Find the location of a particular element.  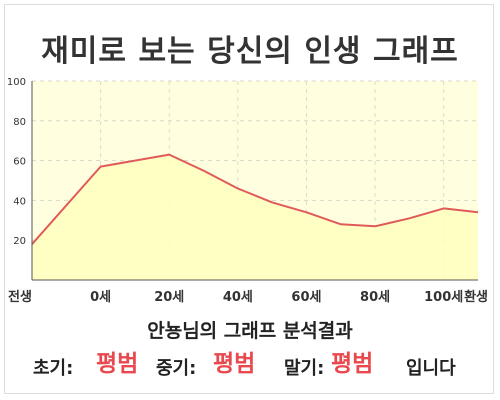

late-value: 평범 is located at coordinates (352, 364).